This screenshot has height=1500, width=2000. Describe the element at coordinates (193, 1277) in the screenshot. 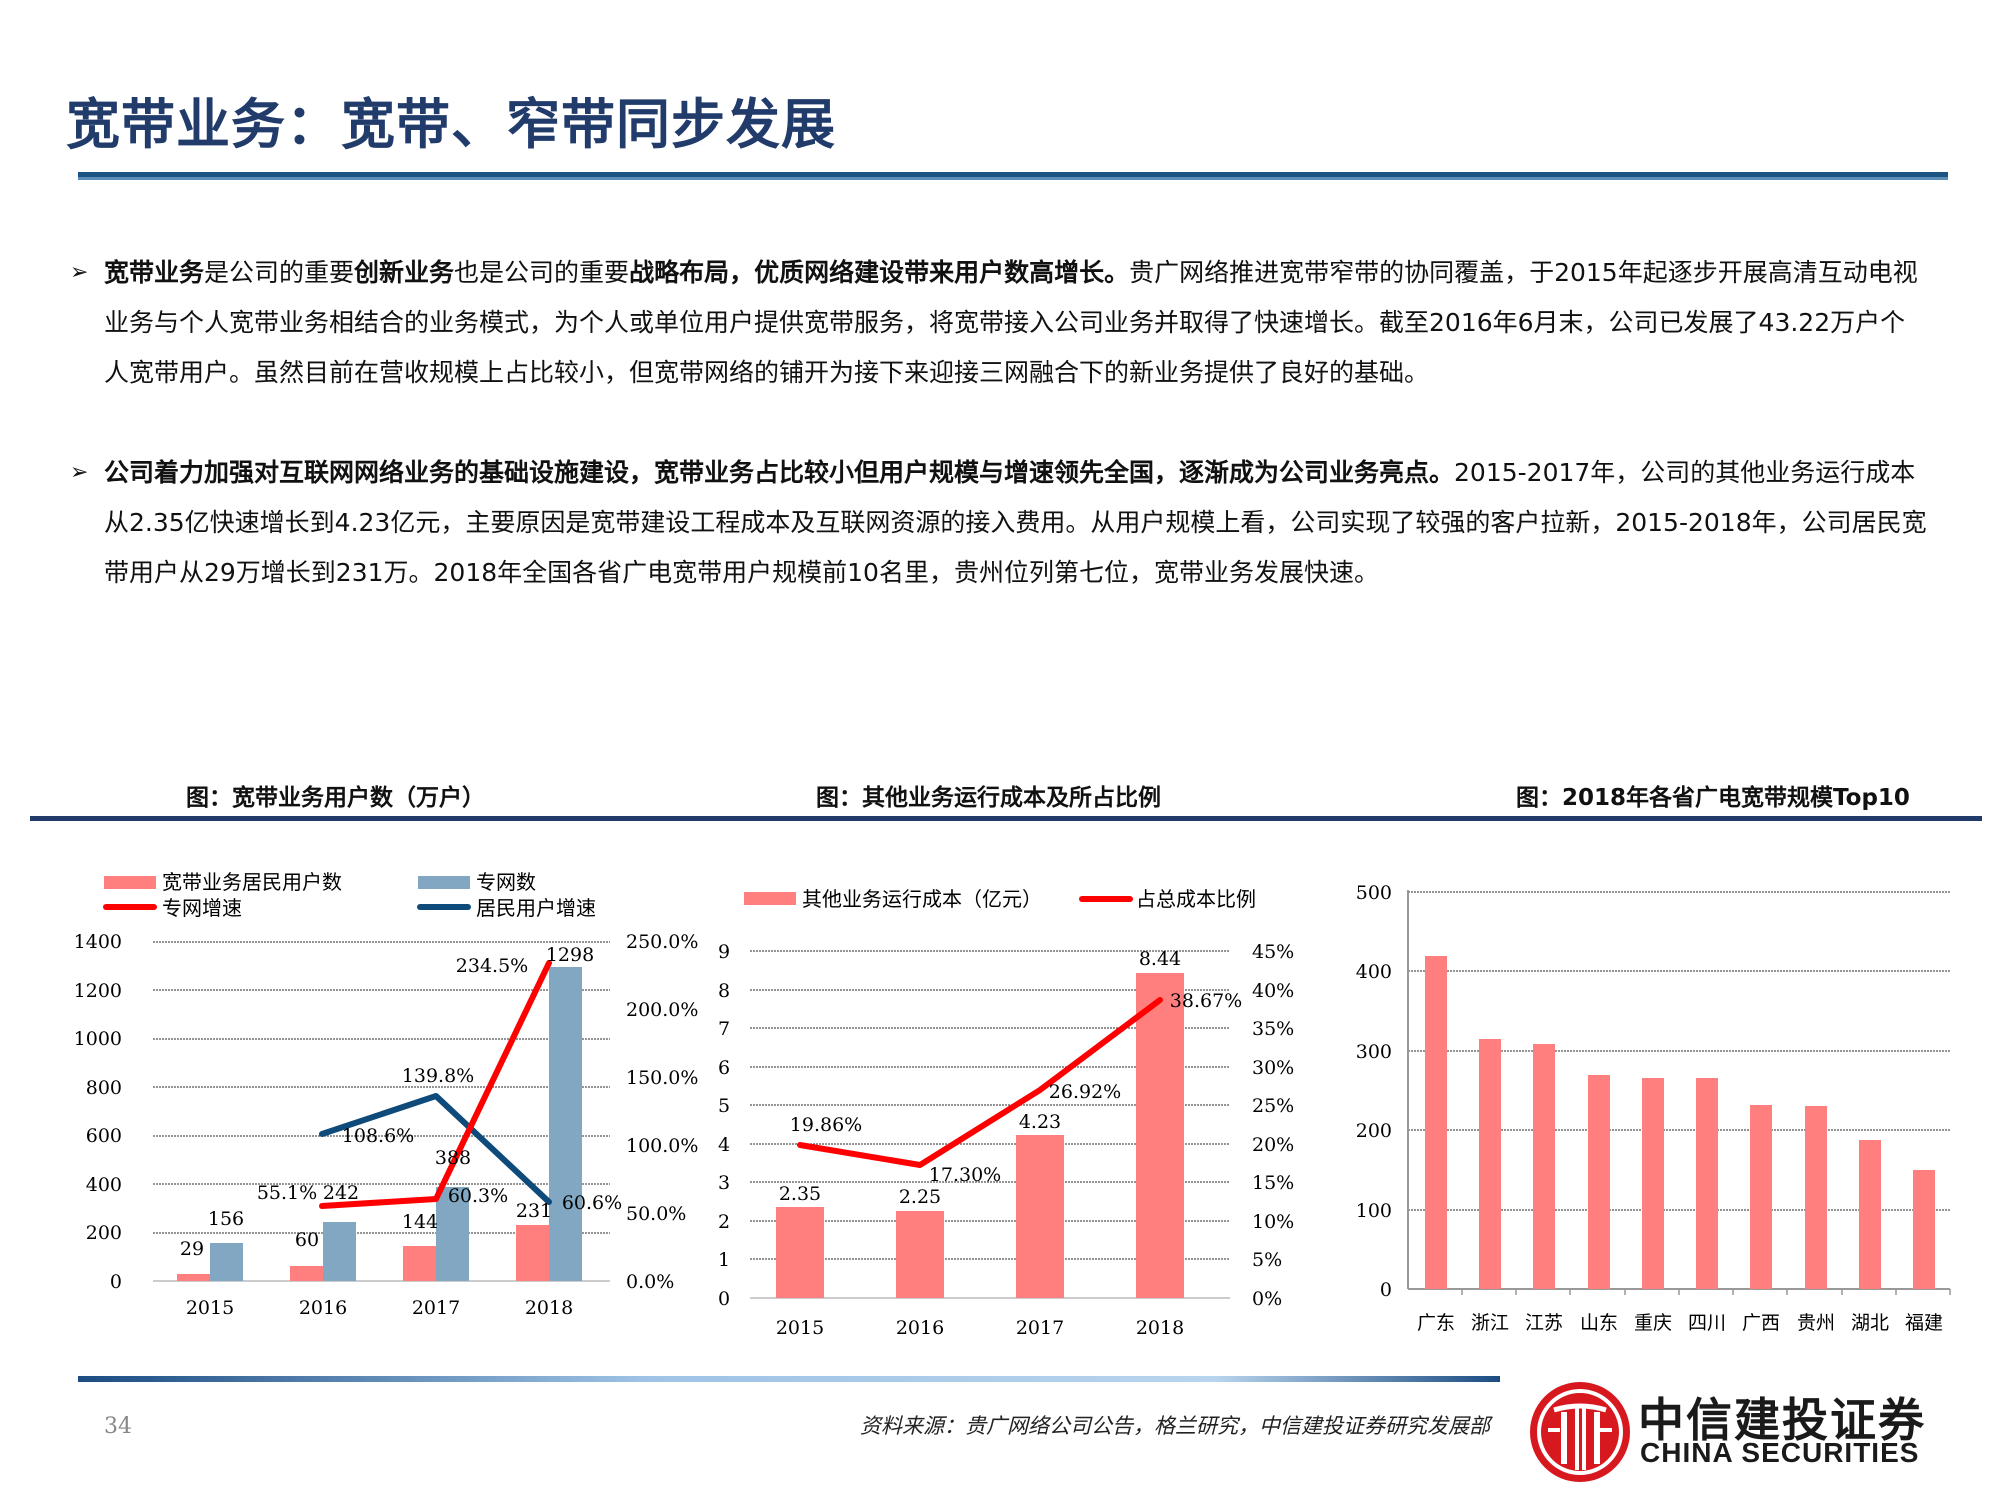

I see `bar-resident-2015` at that location.